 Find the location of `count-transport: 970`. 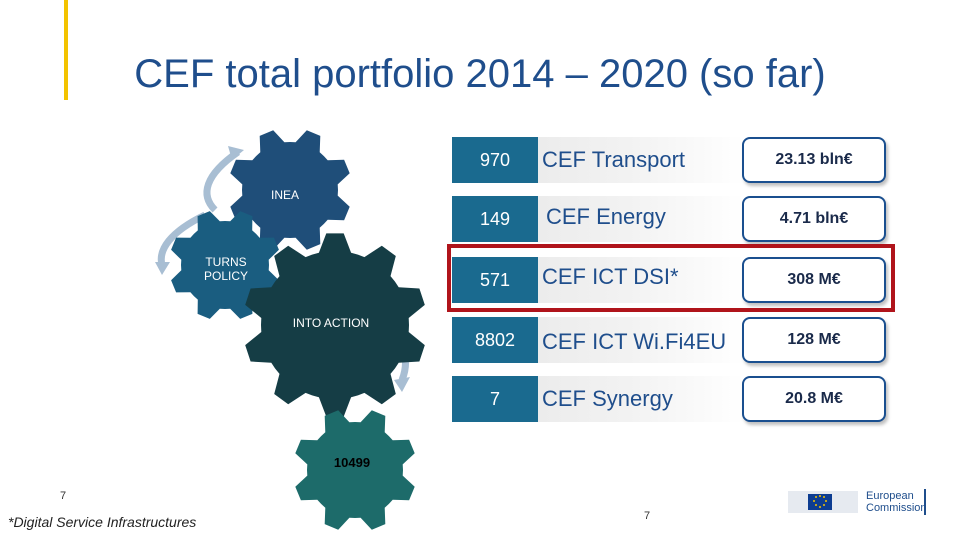

count-transport: 970 is located at coordinates (495, 160).